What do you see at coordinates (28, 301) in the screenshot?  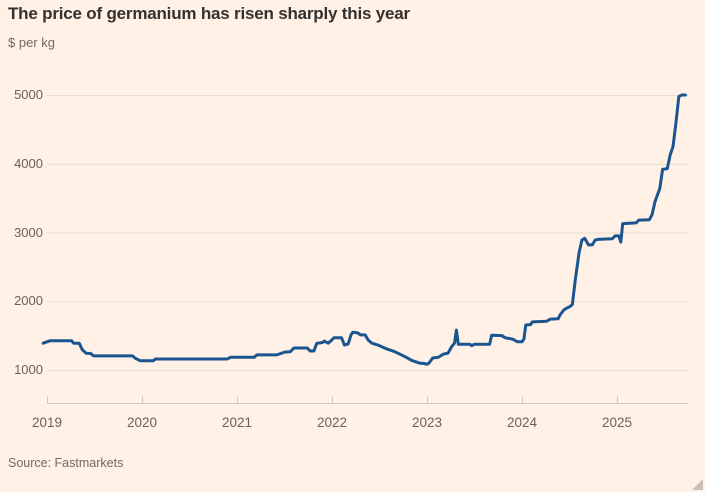 I see `y-tick-label: 2000` at bounding box center [28, 301].